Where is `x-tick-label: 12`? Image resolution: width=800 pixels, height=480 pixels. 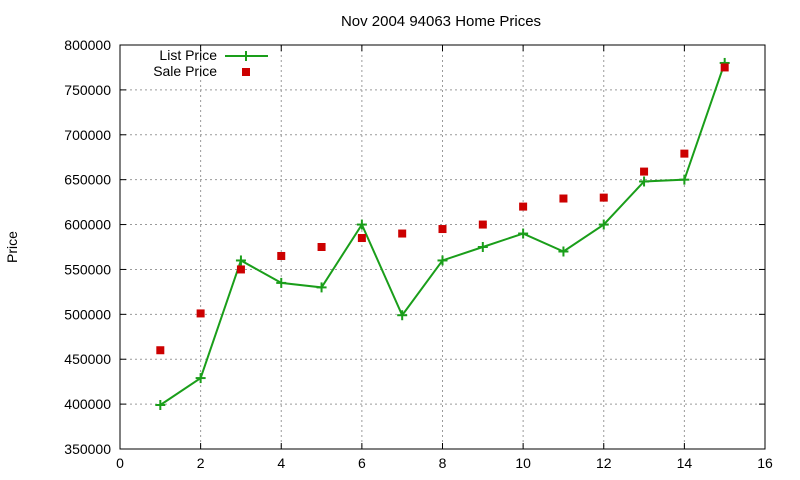 x-tick-label: 12 is located at coordinates (604, 463).